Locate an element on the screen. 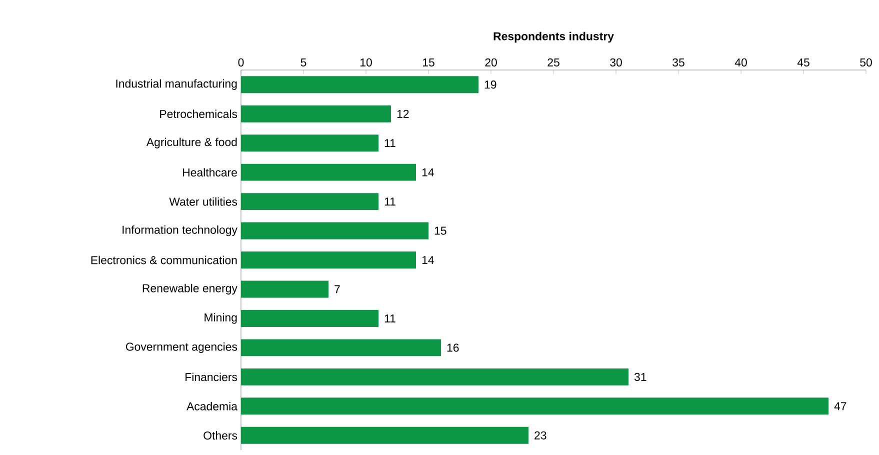 The image size is (879, 455). x-tick-label: 5 is located at coordinates (303, 62).